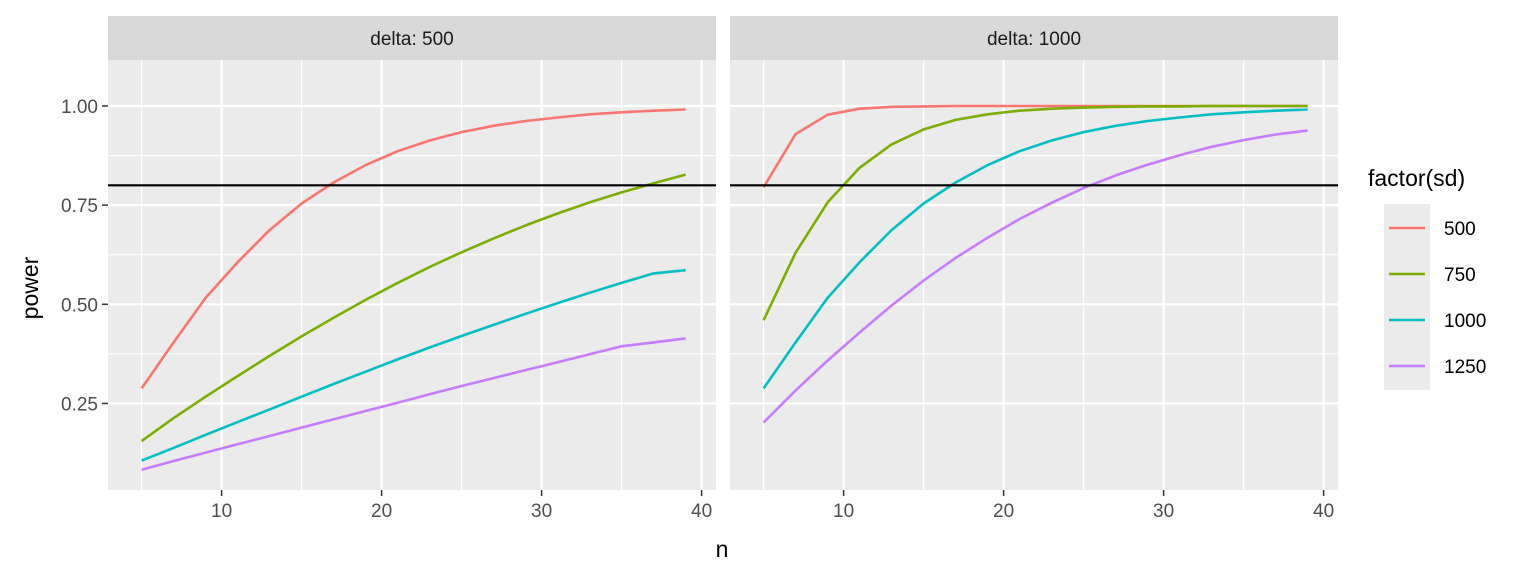  I want to click on facet-strip-label: delta: 1000, so click(1034, 39).